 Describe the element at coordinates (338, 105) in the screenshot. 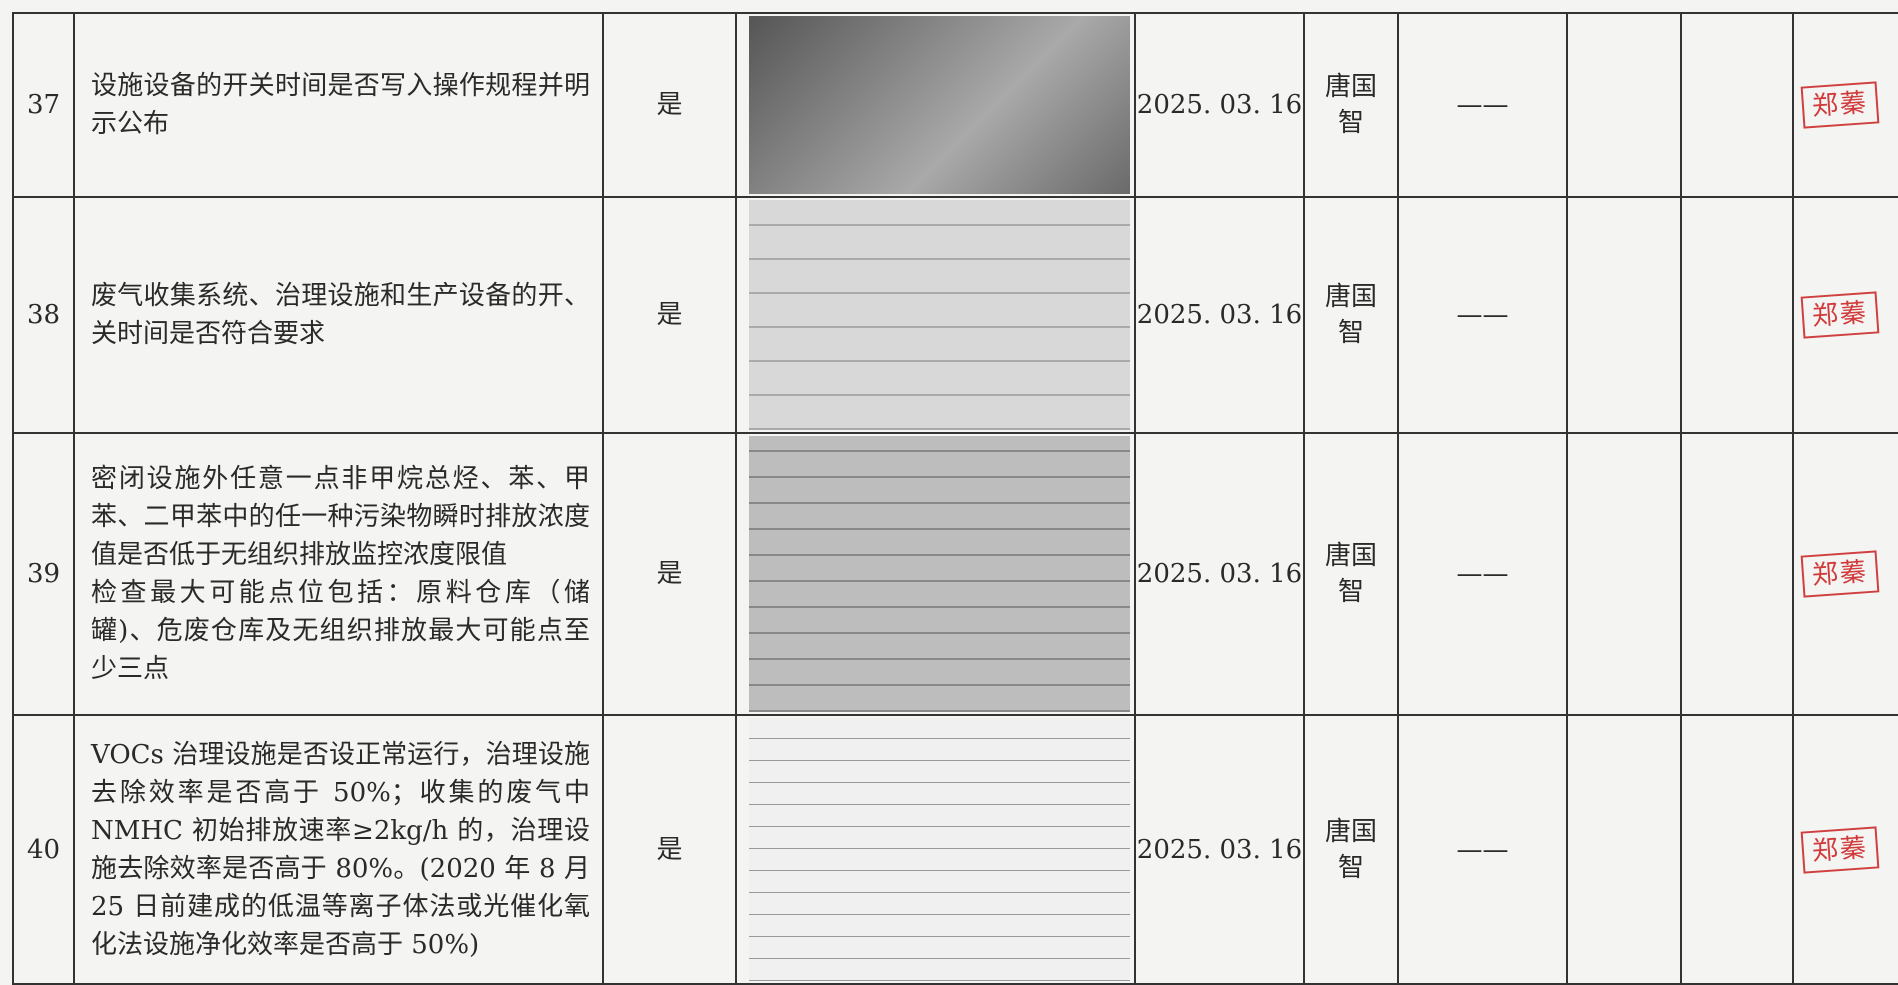

I see `check-item: 设施设备的开关时间是否写入操作规程并明示公布` at that location.